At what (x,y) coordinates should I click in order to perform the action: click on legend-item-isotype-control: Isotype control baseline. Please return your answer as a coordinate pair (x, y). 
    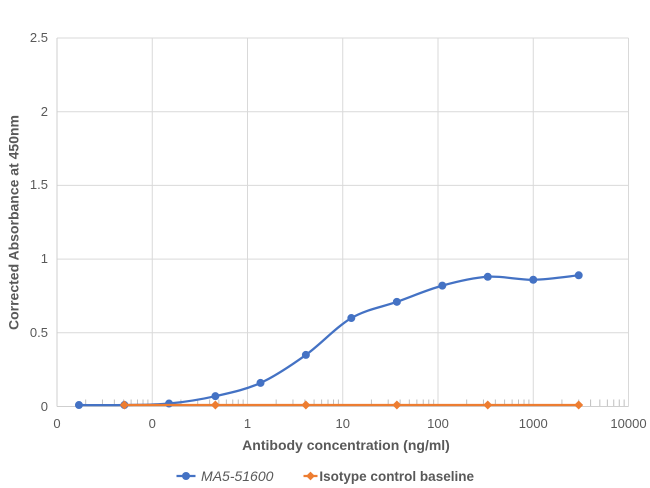
    Looking at the image, I should click on (388, 476).